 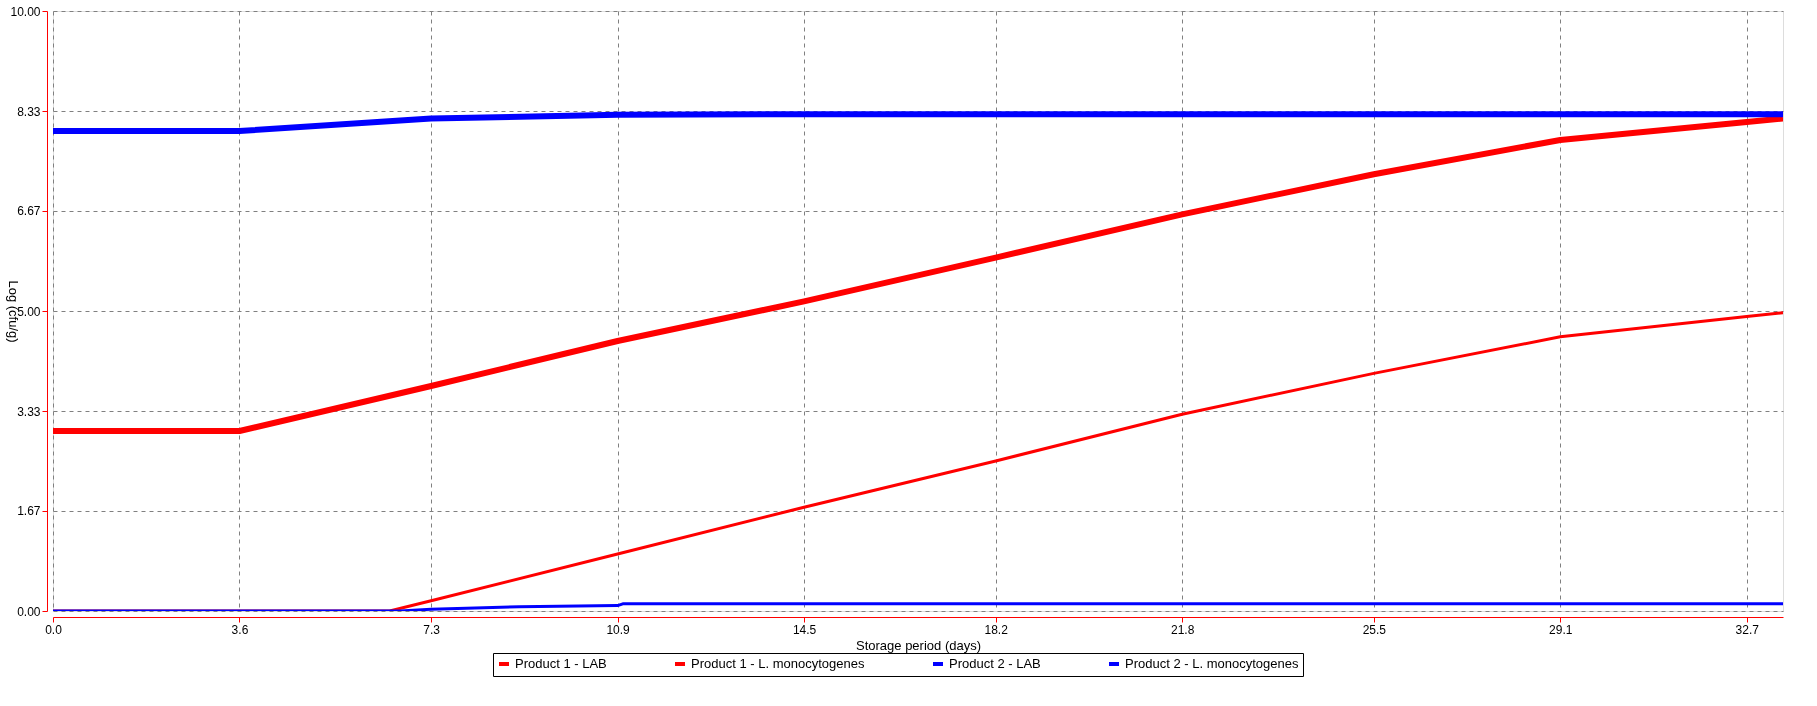 What do you see at coordinates (54, 629) in the screenshot?
I see `x-tick-label: 0.0` at bounding box center [54, 629].